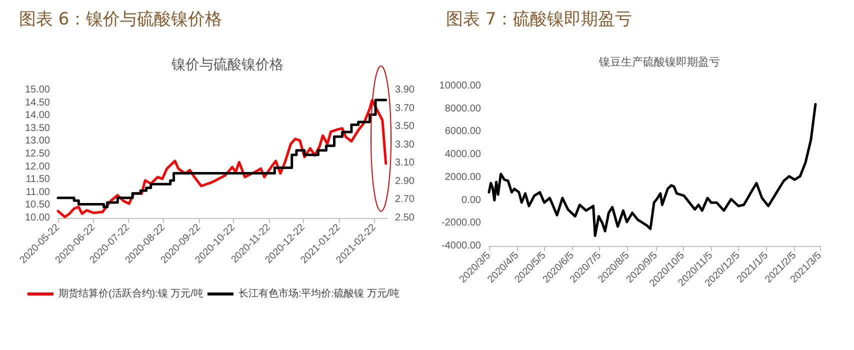  What do you see at coordinates (463, 177) in the screenshot?
I see `y-tick-label: 2000.00` at bounding box center [463, 177].